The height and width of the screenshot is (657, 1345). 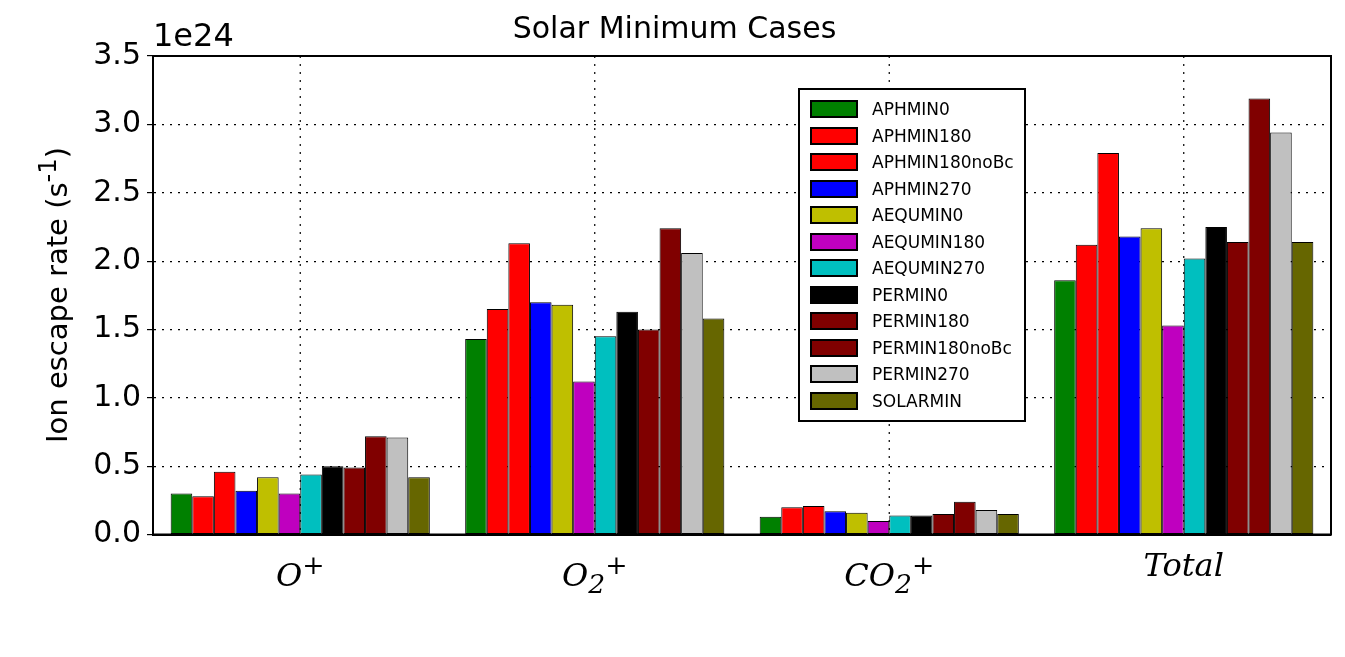 I want to click on legend-label: APHMIN0, so click(x=911, y=109).